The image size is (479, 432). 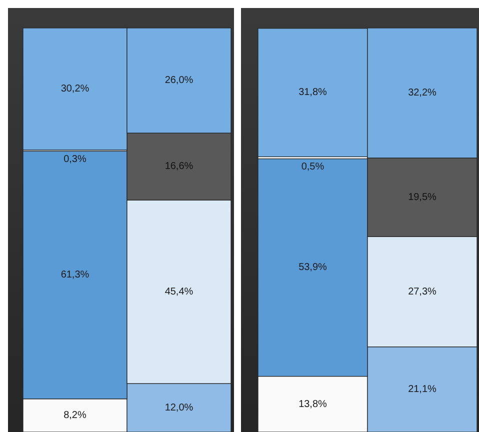 What do you see at coordinates (313, 268) in the screenshot?
I see `data-label: 53,9%` at bounding box center [313, 268].